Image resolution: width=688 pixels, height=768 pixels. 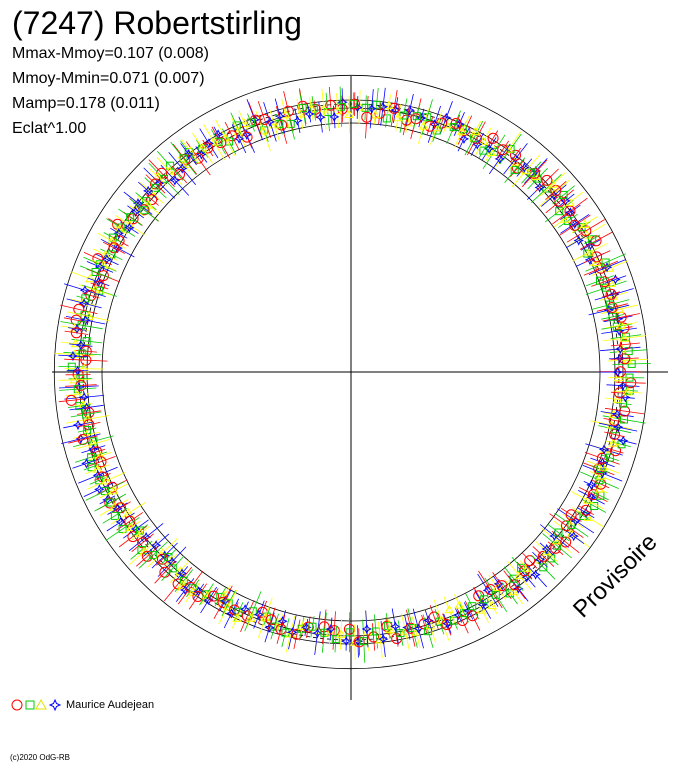 What do you see at coordinates (41, 704) in the screenshot?
I see `legend-triangle-icon` at bounding box center [41, 704].